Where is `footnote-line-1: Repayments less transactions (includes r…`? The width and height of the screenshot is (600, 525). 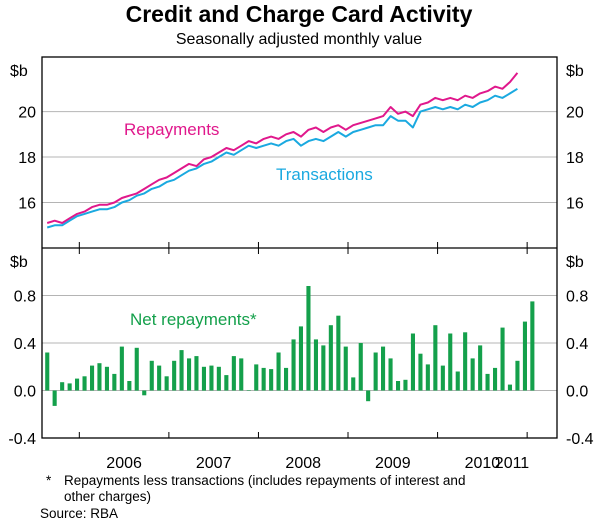 footnote-line-1: Repayments less transactions (includes r… is located at coordinates (264, 480).